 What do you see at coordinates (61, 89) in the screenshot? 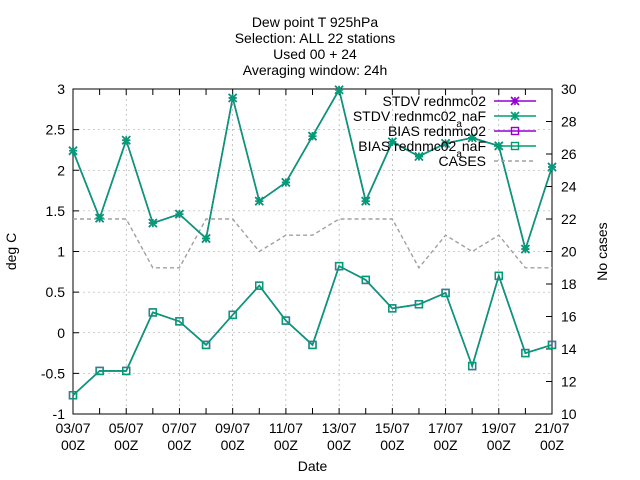
I see `y-tick-label: 3` at bounding box center [61, 89].